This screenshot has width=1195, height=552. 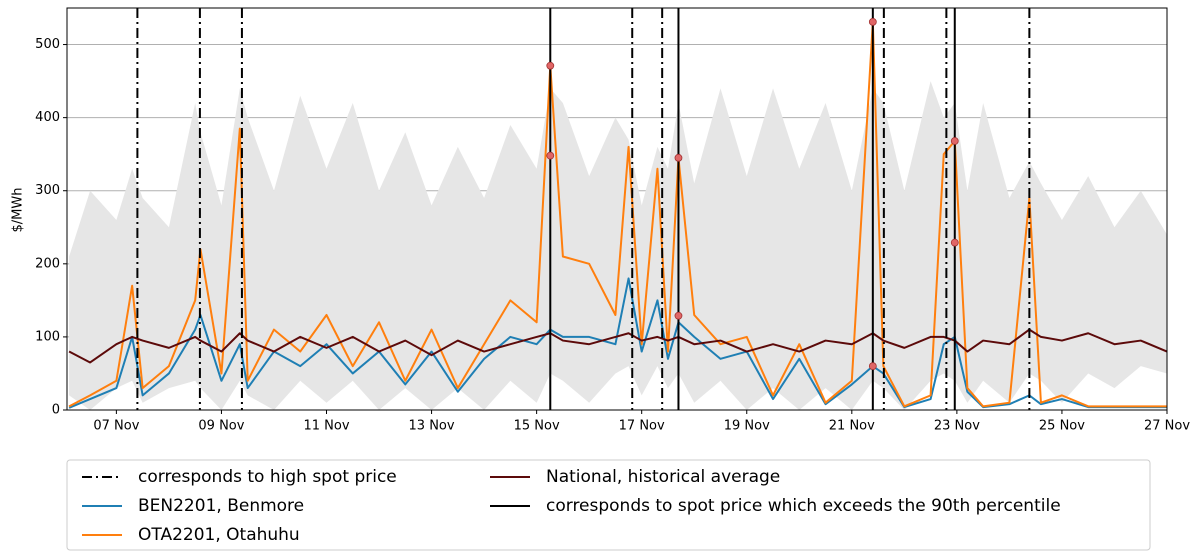 I want to click on y-tick-label: 200, so click(x=47, y=263).